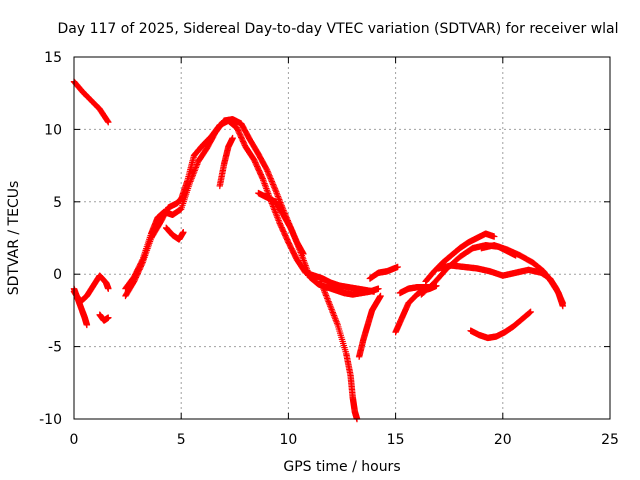  What do you see at coordinates (226, 162) in the screenshot?
I see `series-arc8` at bounding box center [226, 162].